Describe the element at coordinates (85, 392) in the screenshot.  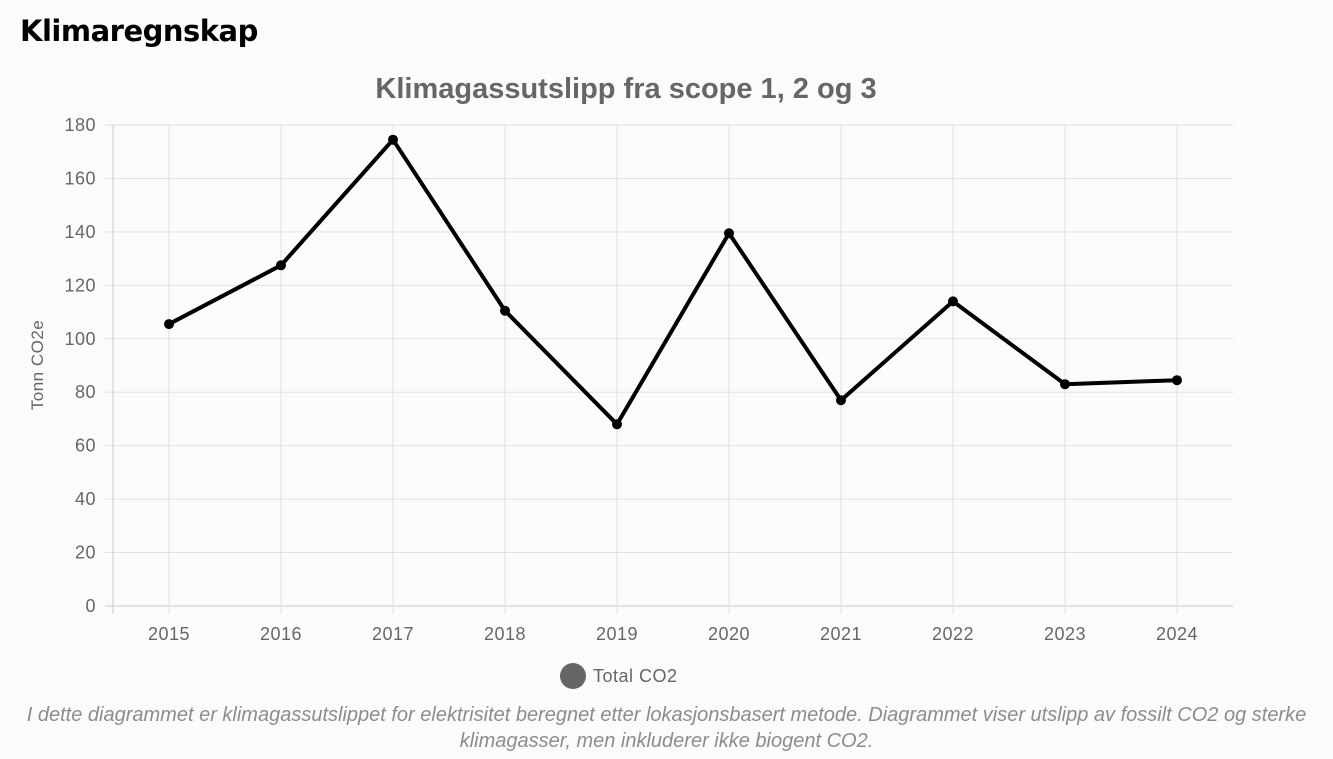
I see `y-tick-label: 80` at that location.